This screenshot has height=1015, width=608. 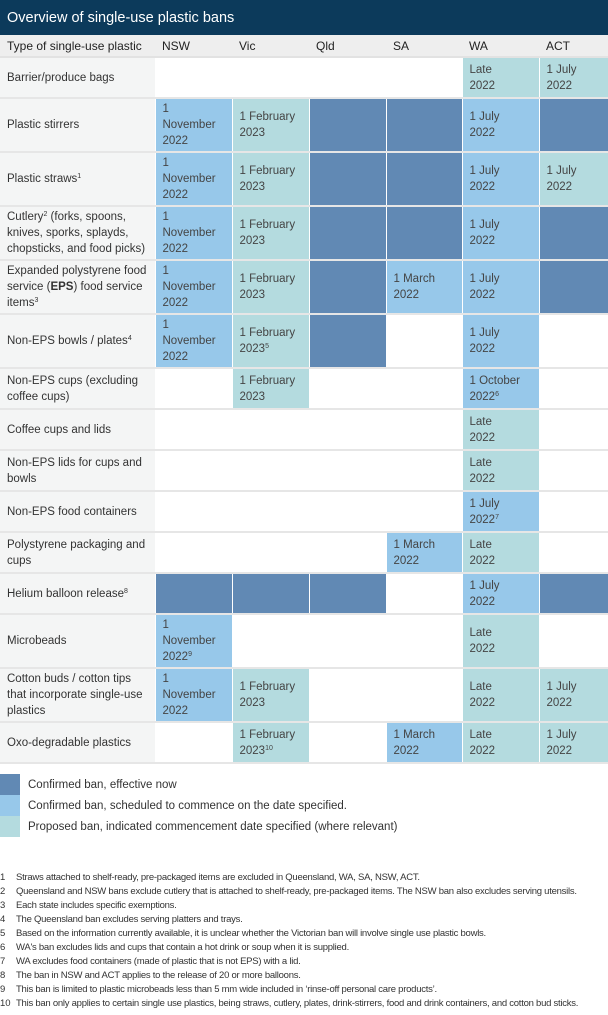 I want to click on legend-swatch, so click(x=10, y=805).